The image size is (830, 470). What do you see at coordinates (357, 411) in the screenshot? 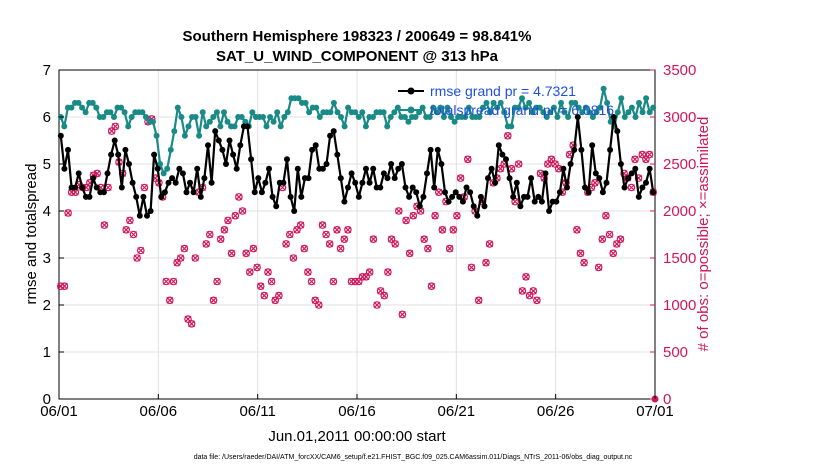
I see `x-tick-label: 06/16` at bounding box center [357, 411].